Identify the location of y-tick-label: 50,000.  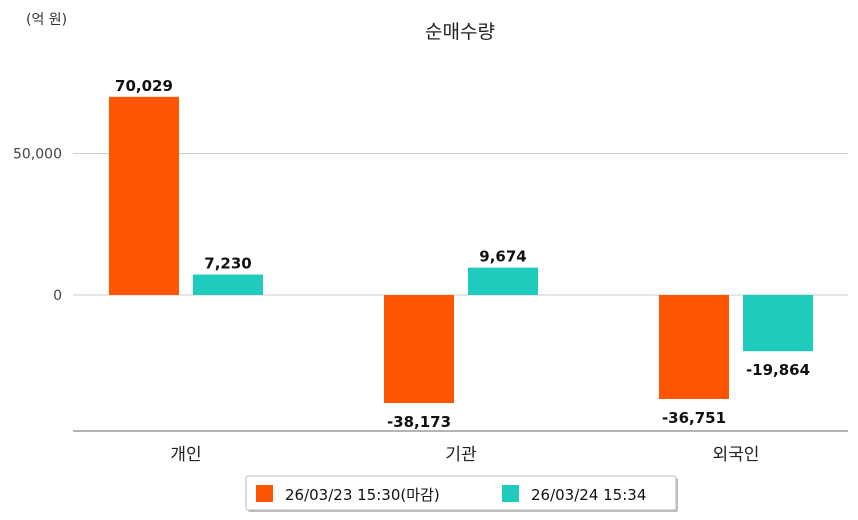
(37, 155).